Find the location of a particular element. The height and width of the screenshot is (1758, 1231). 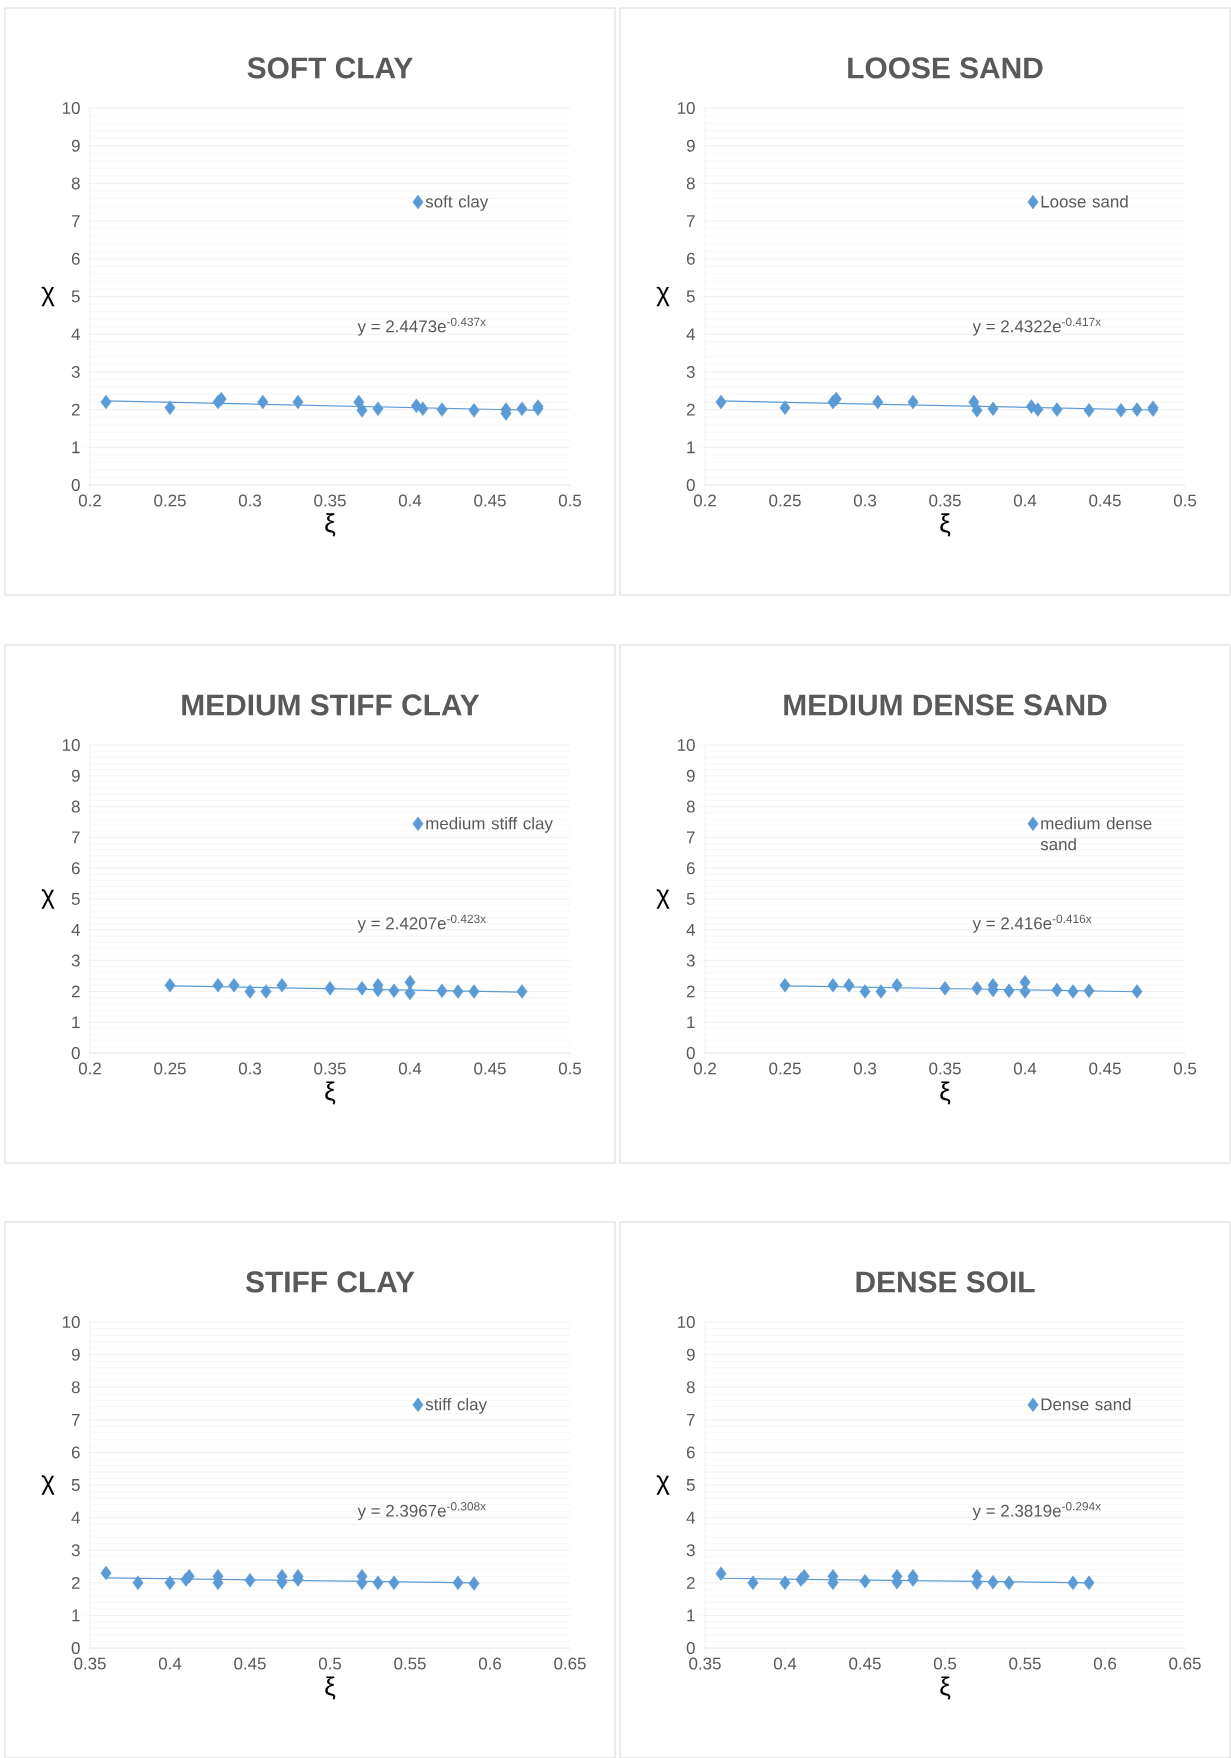

chart-title: MEDIUM DENSE SAND is located at coordinates (945, 705).